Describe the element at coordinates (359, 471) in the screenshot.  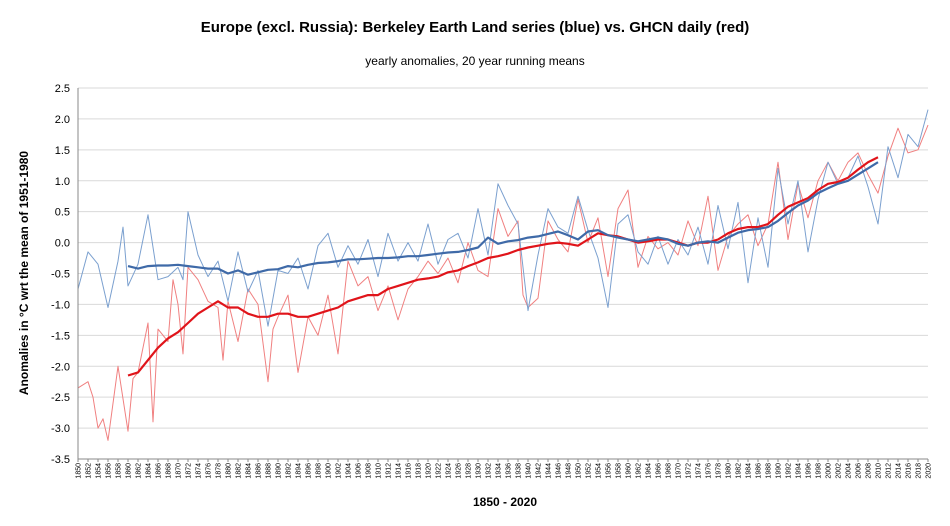
I see `x-tick-label: 1906` at that location.